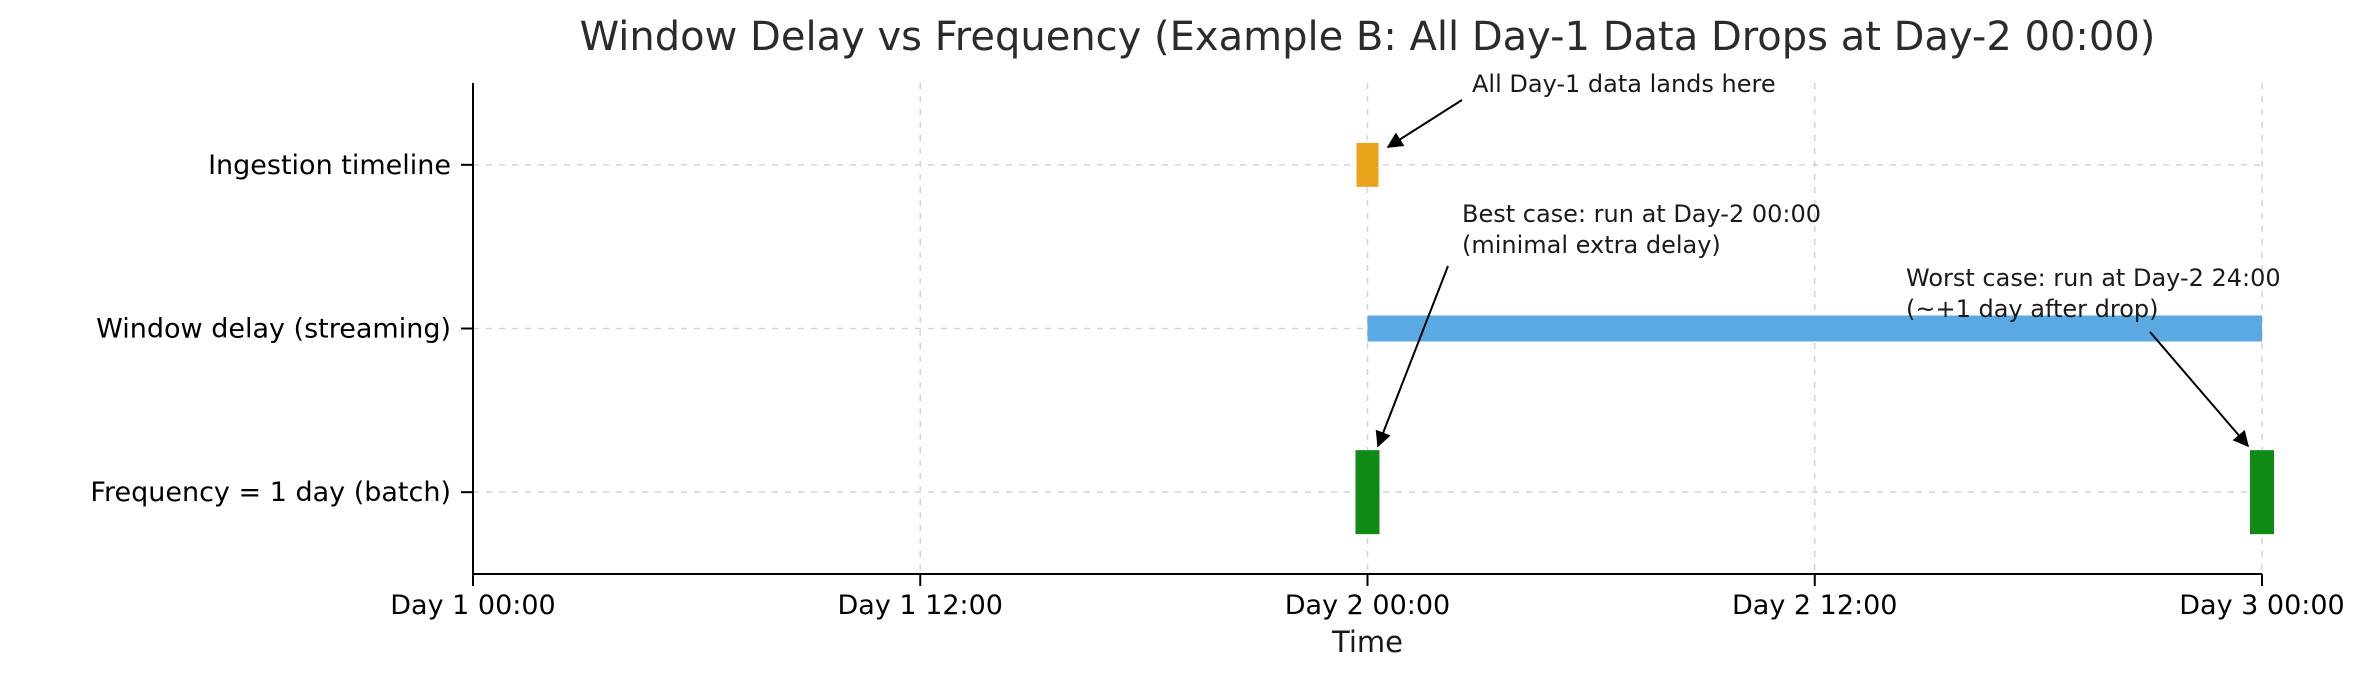 The height and width of the screenshot is (680, 2380). I want to click on x-tick-label: Day 2 00:00, so click(1367, 605).